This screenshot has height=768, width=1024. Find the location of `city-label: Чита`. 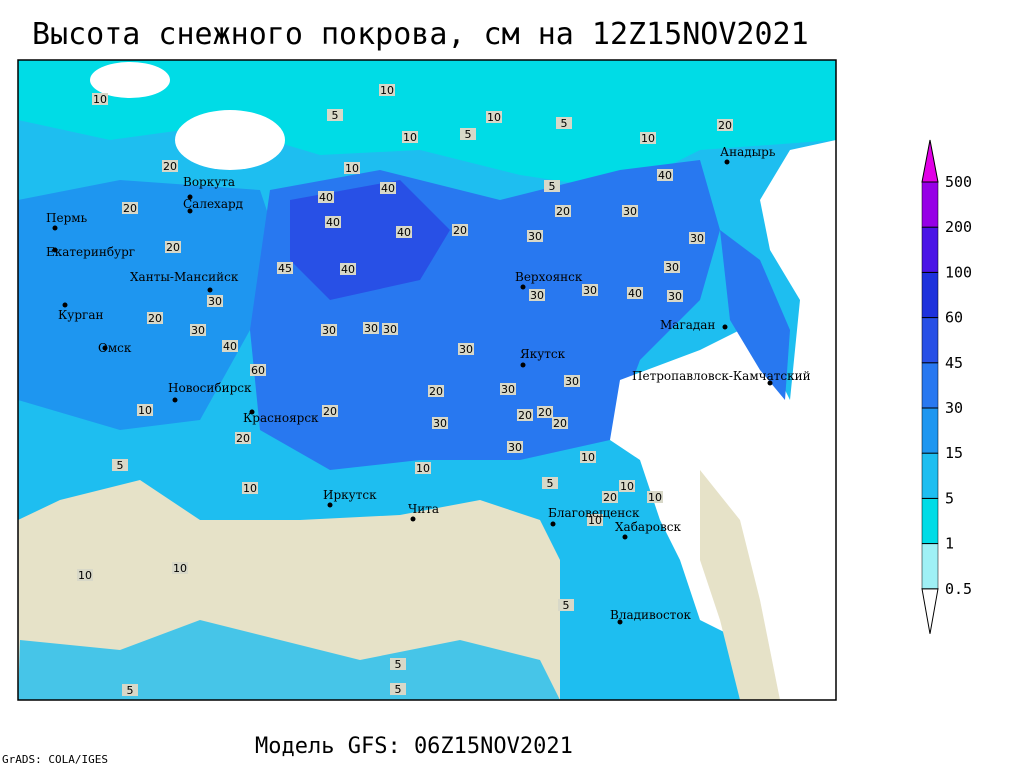

city-label: Чита is located at coordinates (423, 509).